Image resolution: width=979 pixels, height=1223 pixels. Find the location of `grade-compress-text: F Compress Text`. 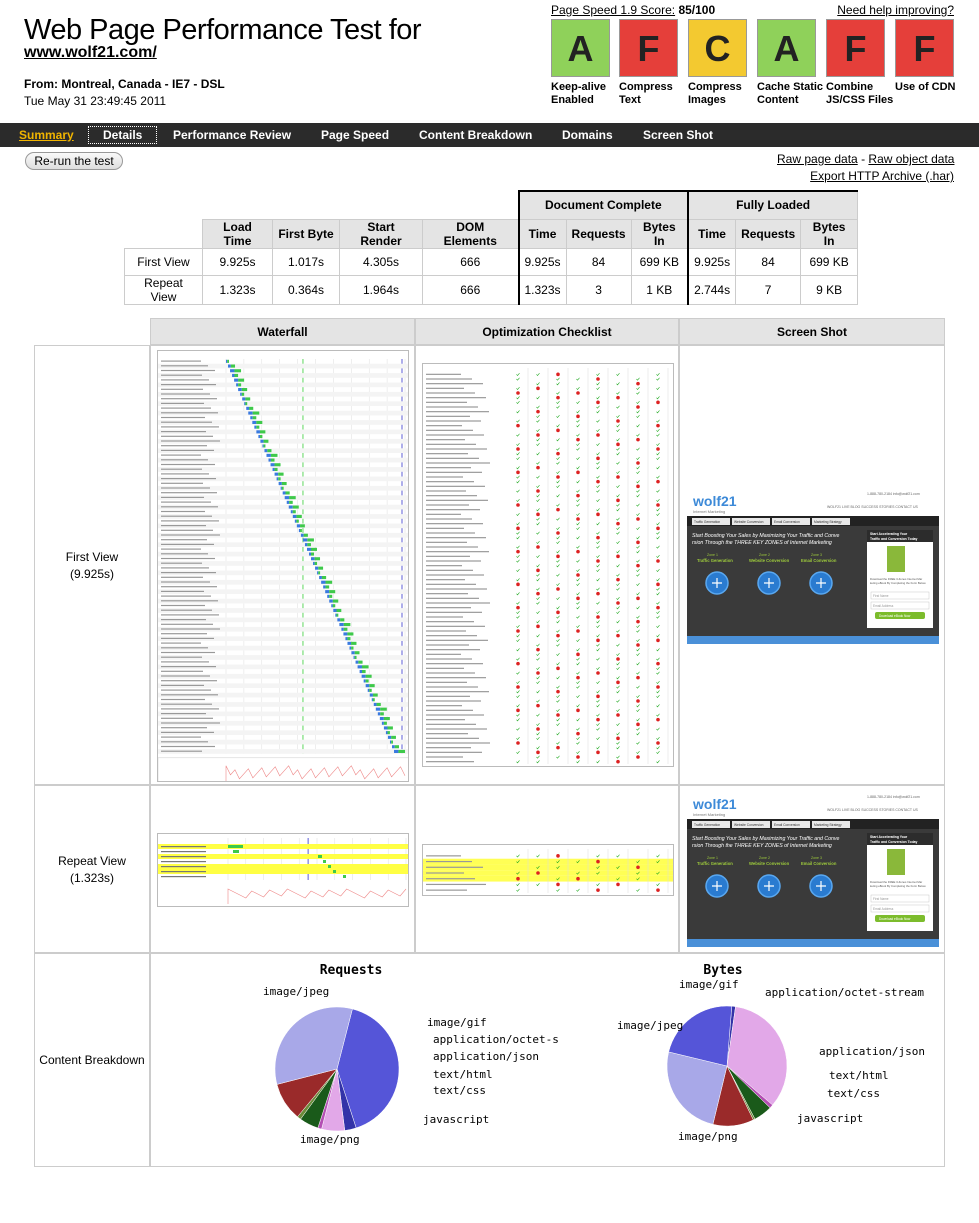

grade-compress-text: F Compress Text is located at coordinates (648, 63).